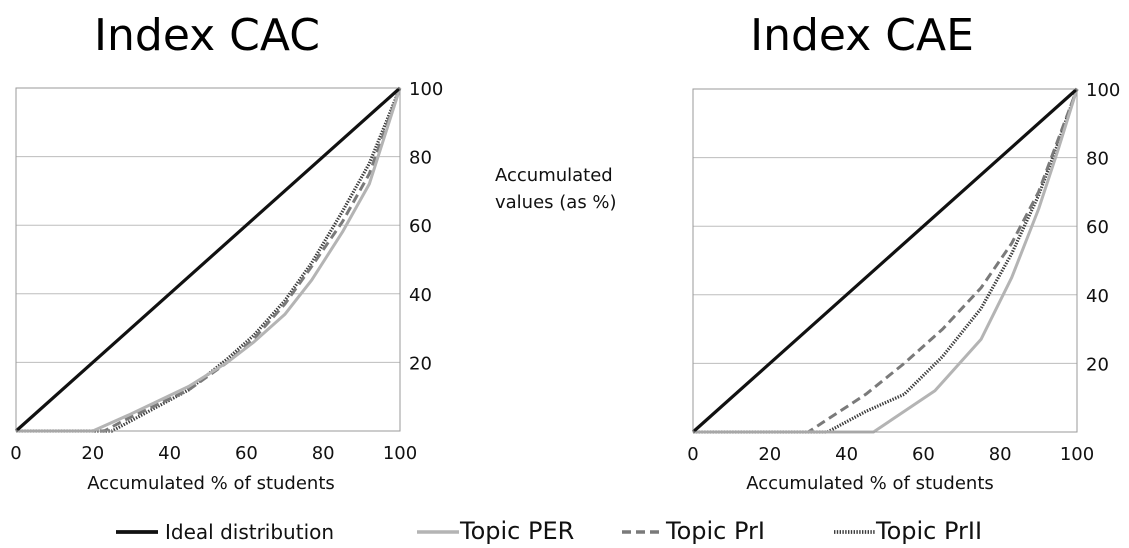  What do you see at coordinates (862, 35) in the screenshot?
I see `chart-title: Index CAE` at bounding box center [862, 35].